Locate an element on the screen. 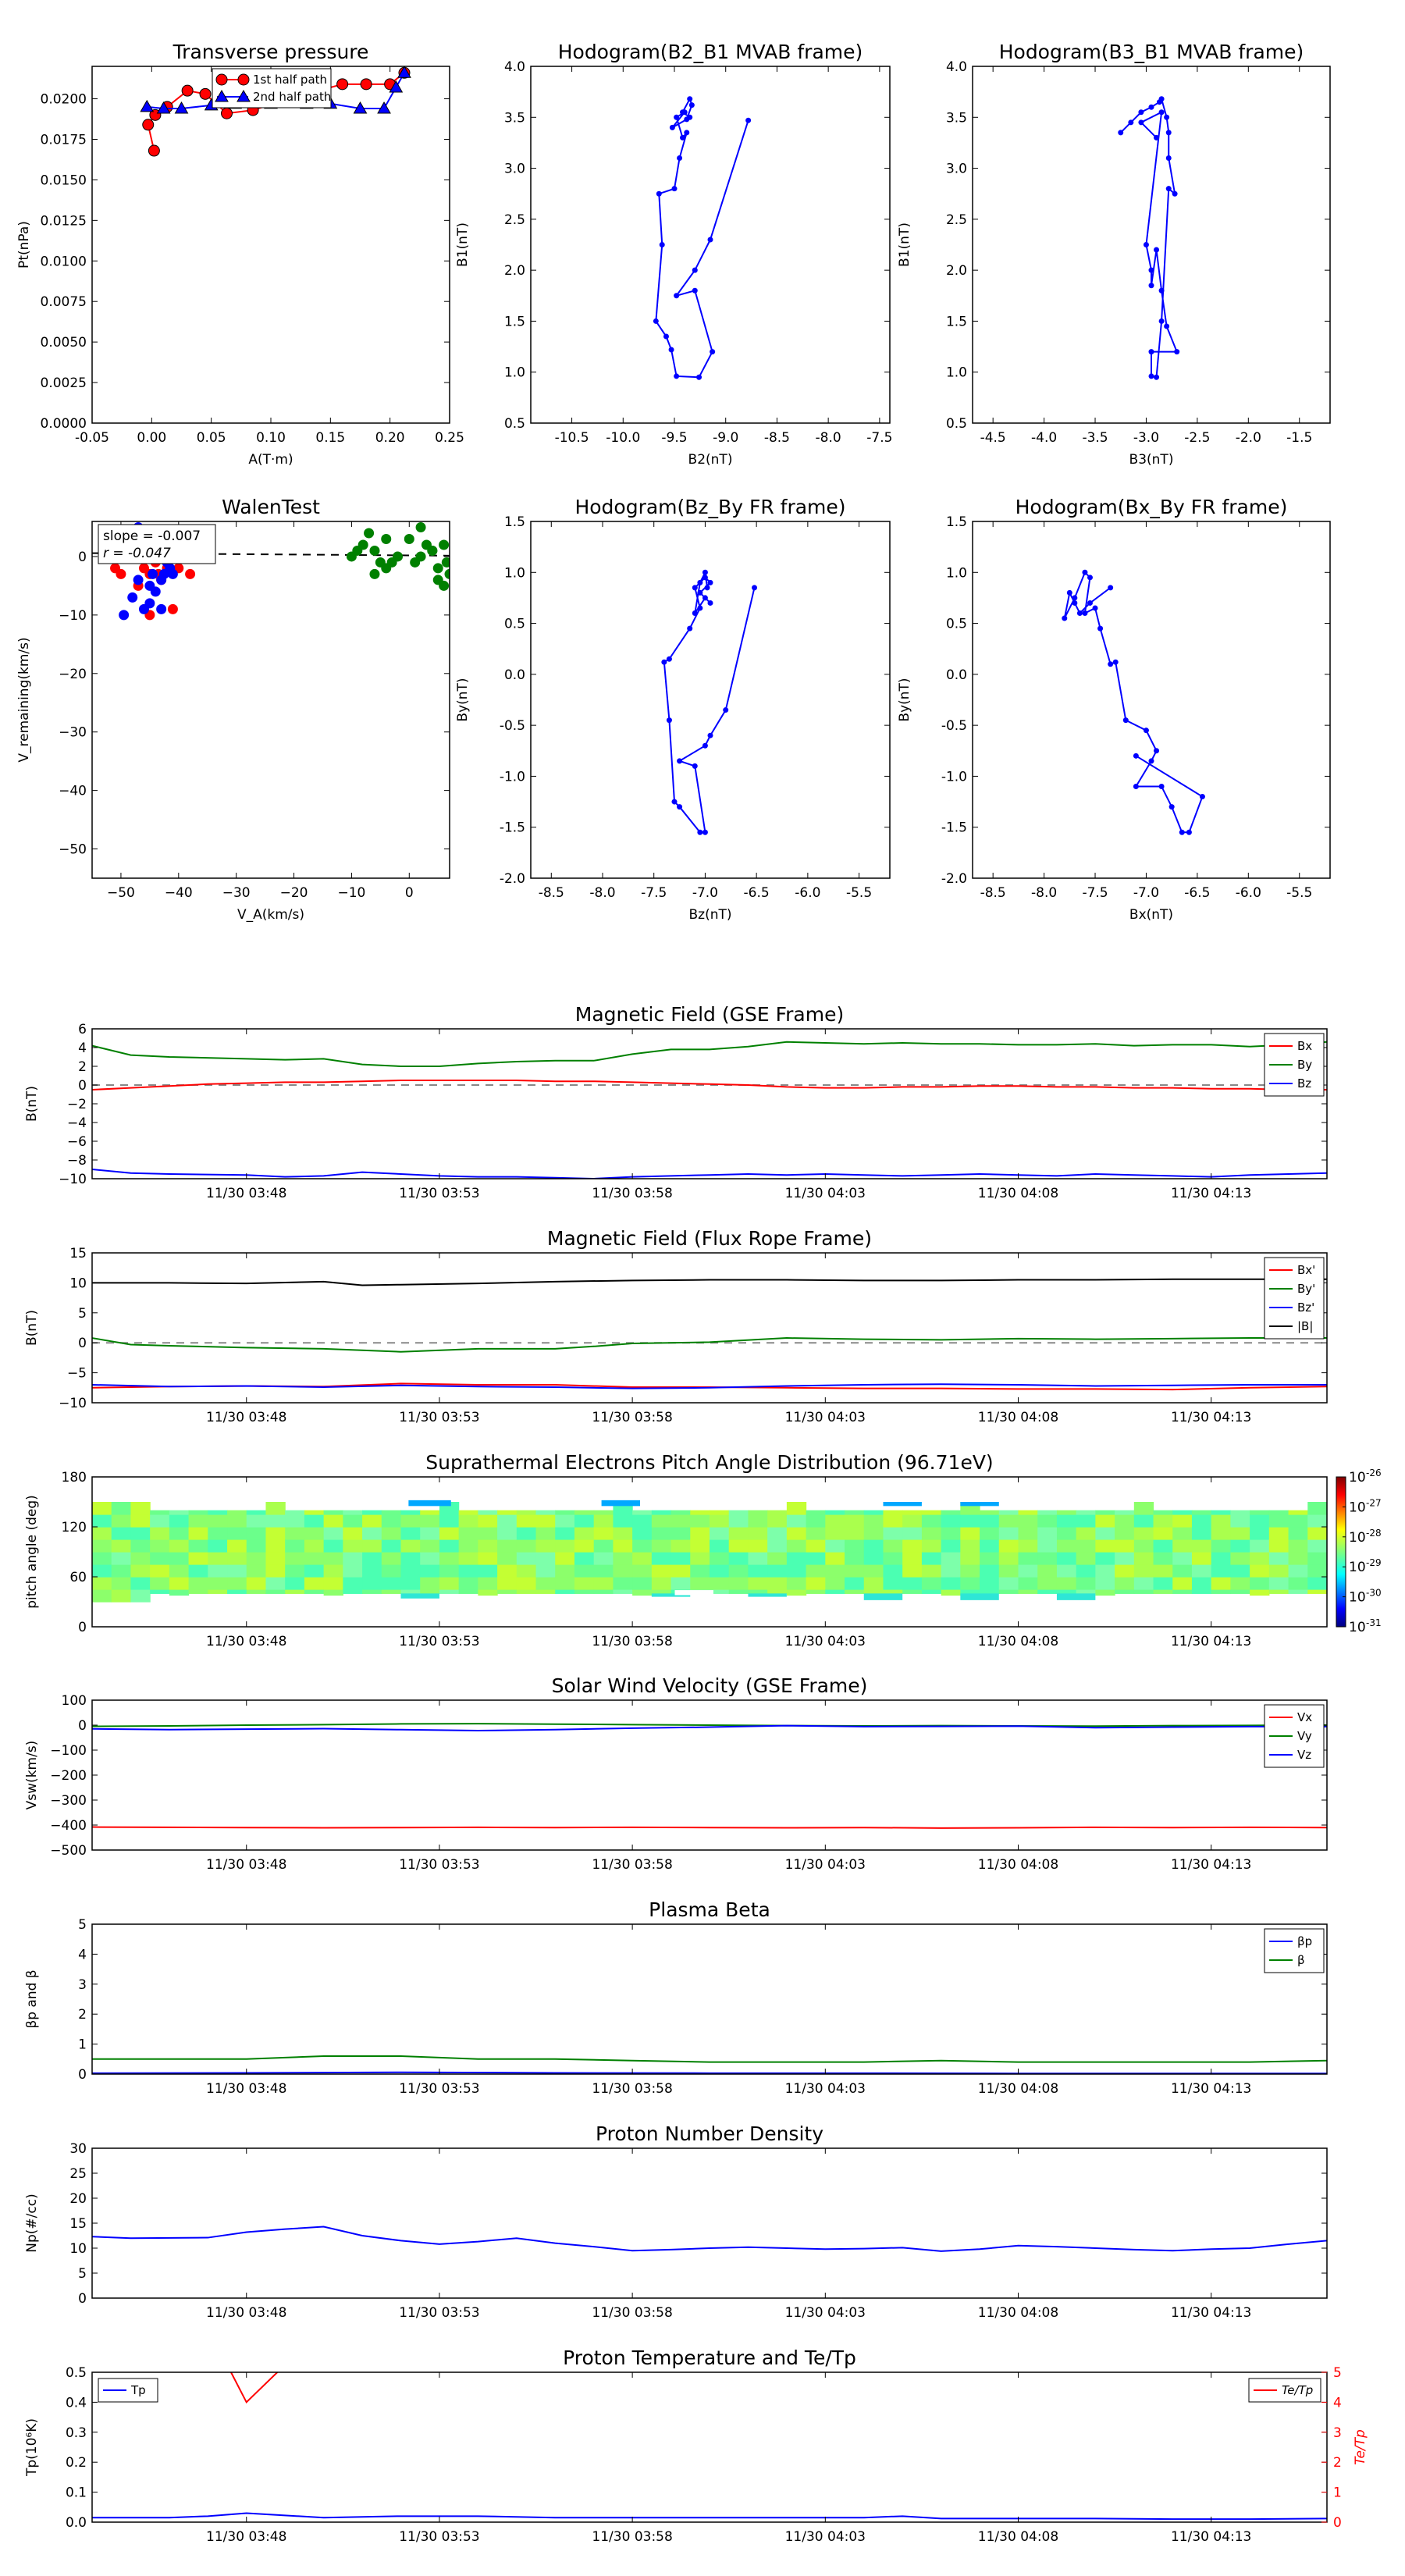  legend-label: βp is located at coordinates (1304, 1941).